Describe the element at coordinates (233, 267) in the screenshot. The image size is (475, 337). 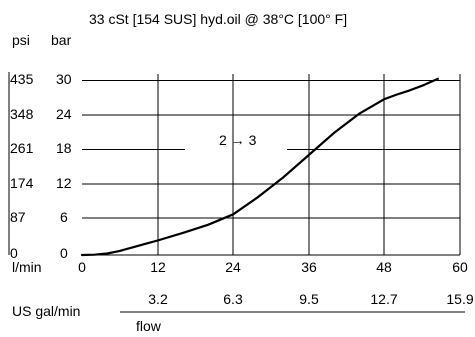
I see `x-tick-label: 24` at that location.